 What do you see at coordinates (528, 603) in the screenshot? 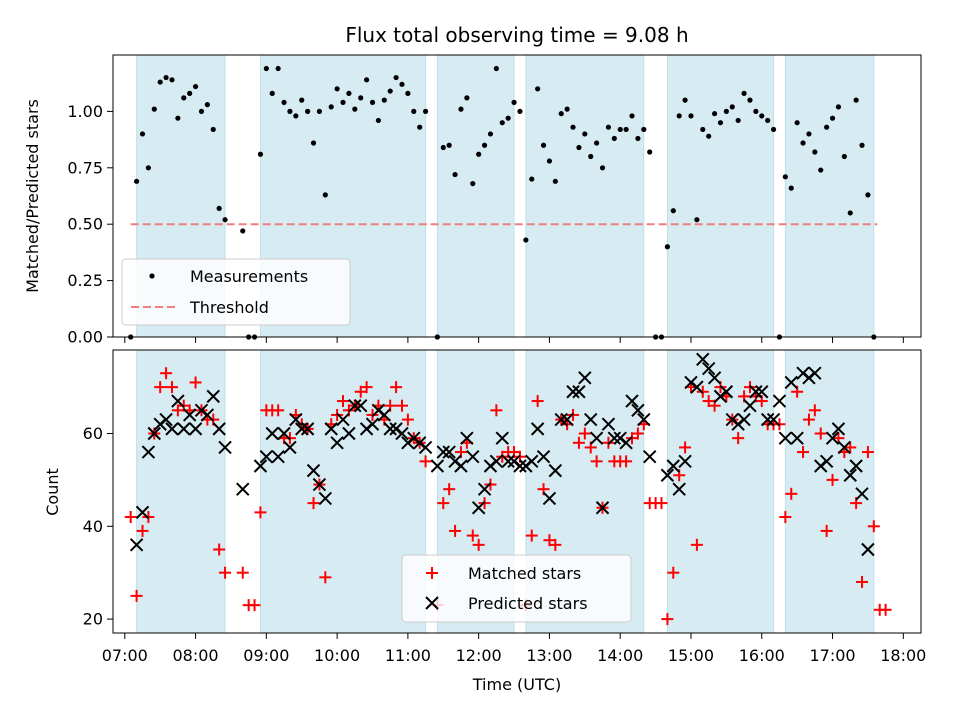
I see `legend-predicted-label: Predicted stars` at bounding box center [528, 603].